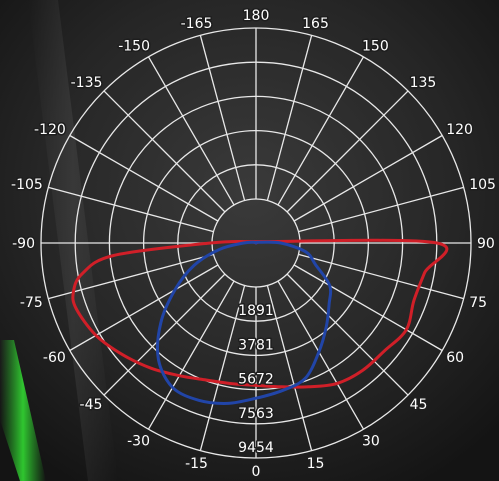 The height and width of the screenshot is (481, 499). I want to click on angle-tick-label: 150, so click(375, 47).